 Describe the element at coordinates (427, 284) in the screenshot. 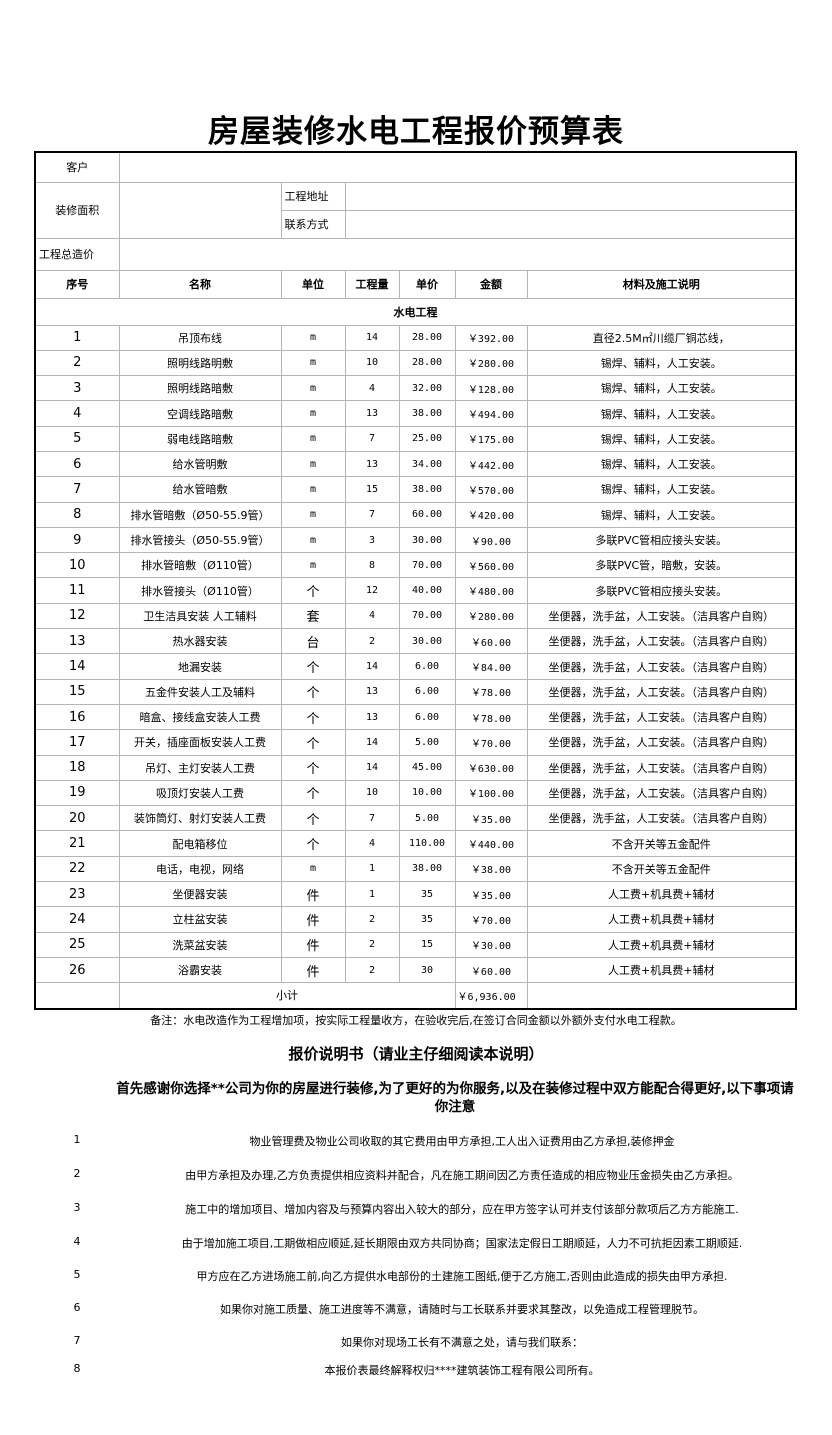

I see `col-price-header: 单价` at that location.